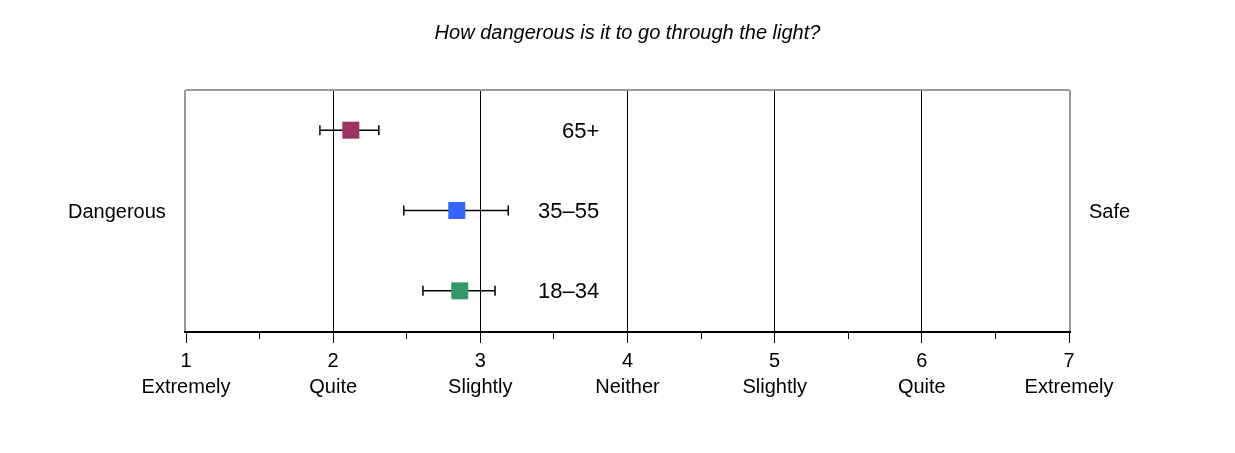  I want to click on text: Dangerous, so click(117, 211).